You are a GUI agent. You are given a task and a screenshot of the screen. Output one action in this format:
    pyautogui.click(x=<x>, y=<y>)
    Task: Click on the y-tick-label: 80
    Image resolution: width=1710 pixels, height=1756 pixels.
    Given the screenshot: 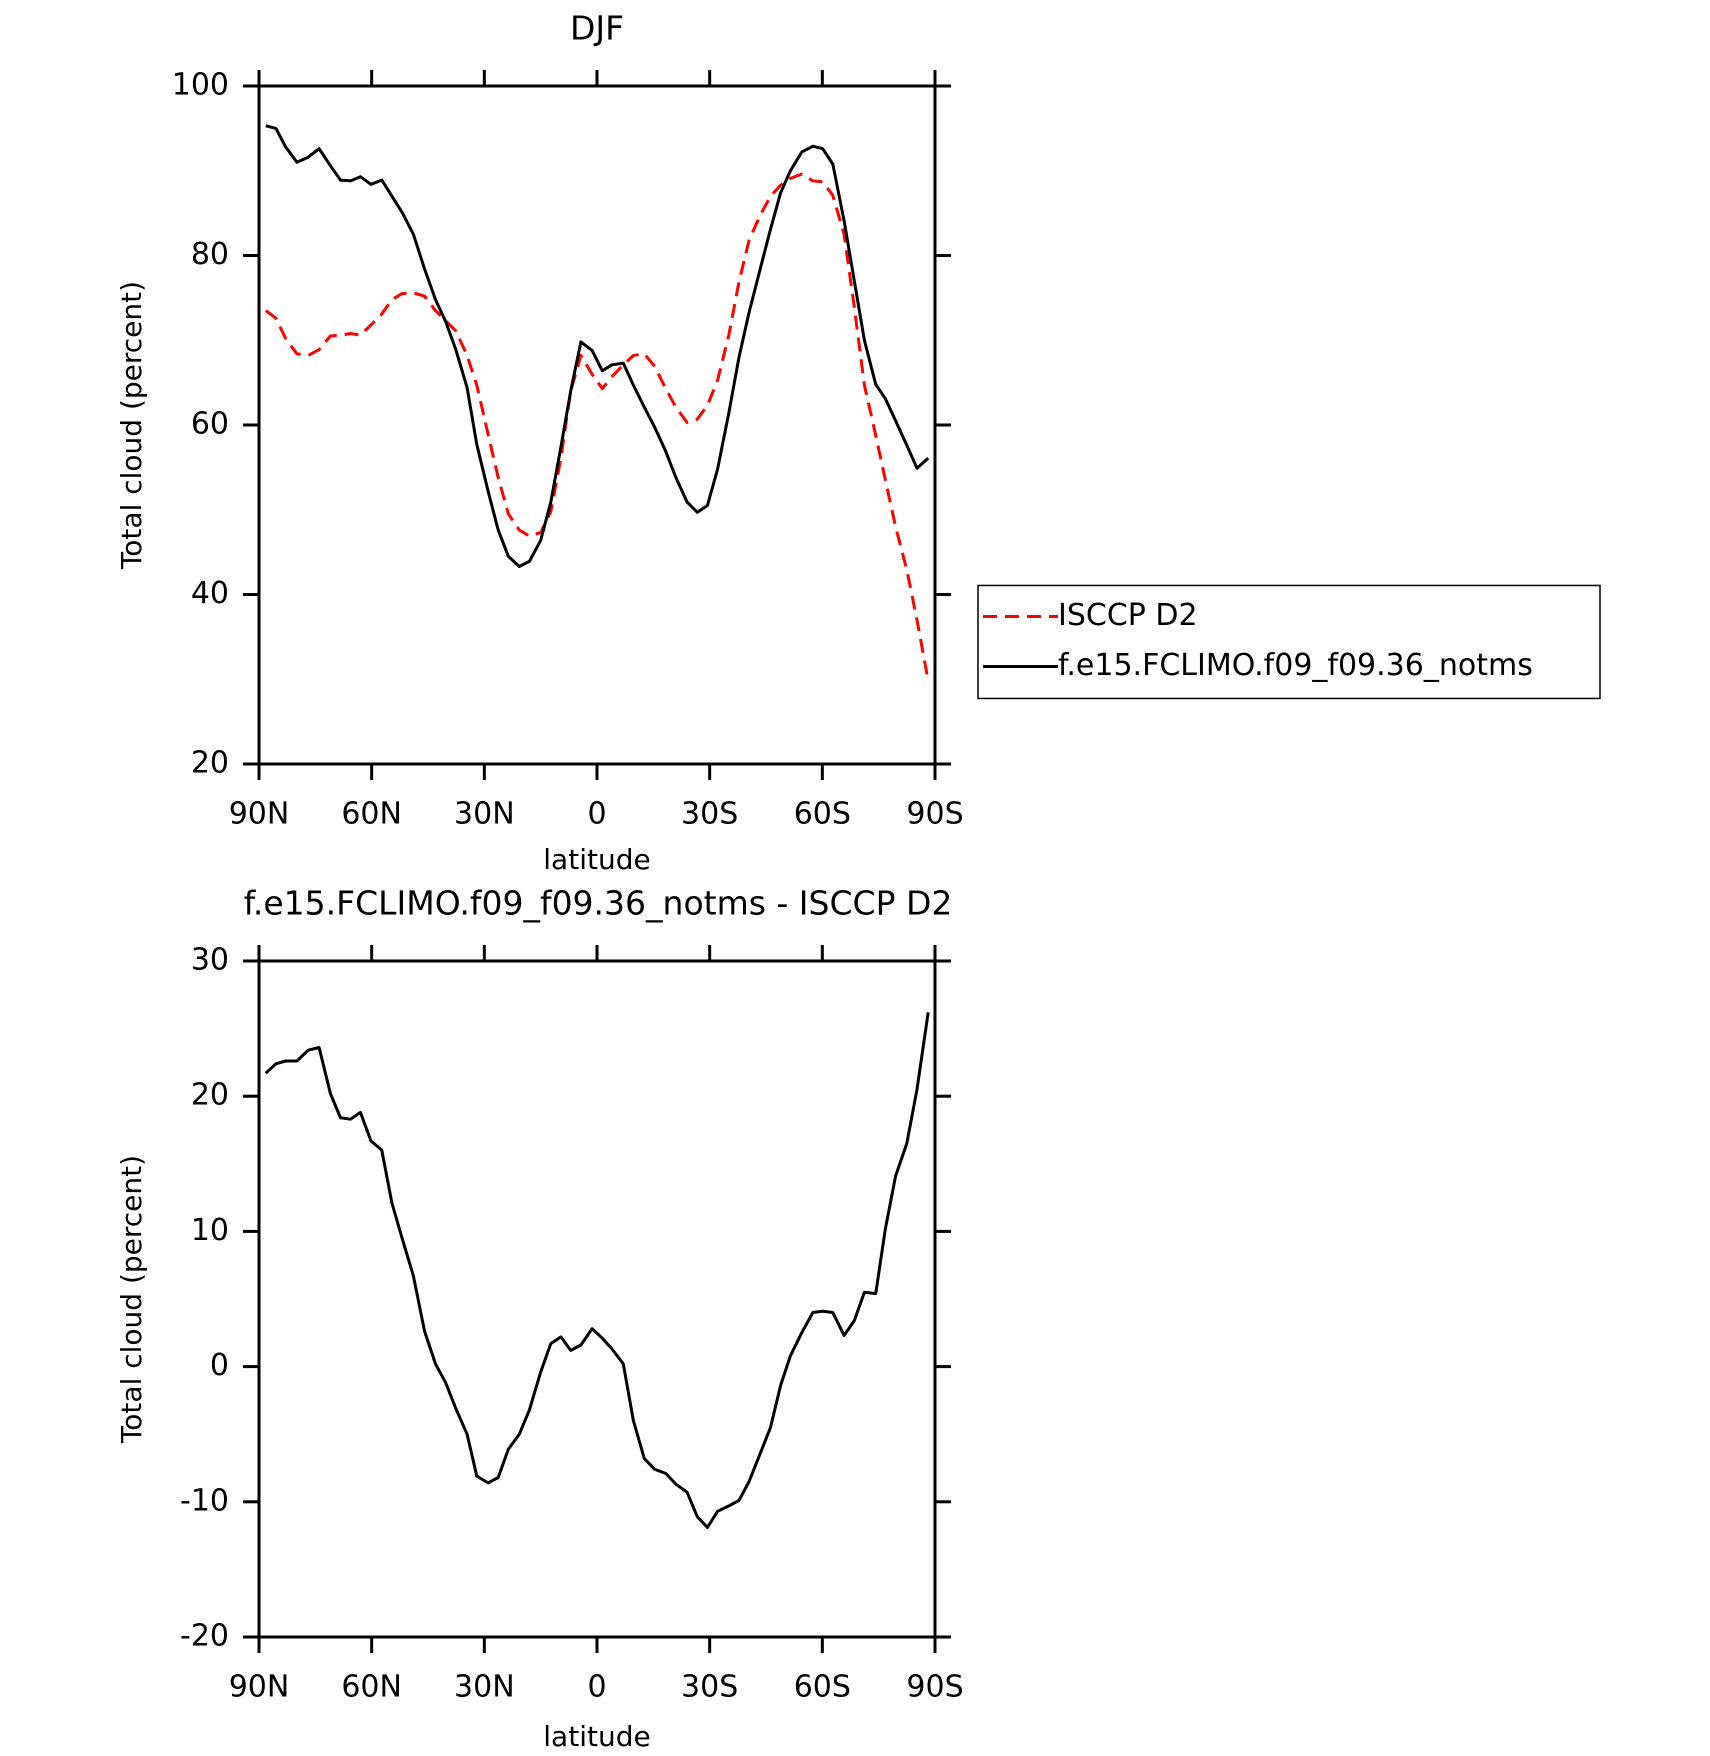 What is the action you would take?
    pyautogui.click(x=210, y=254)
    